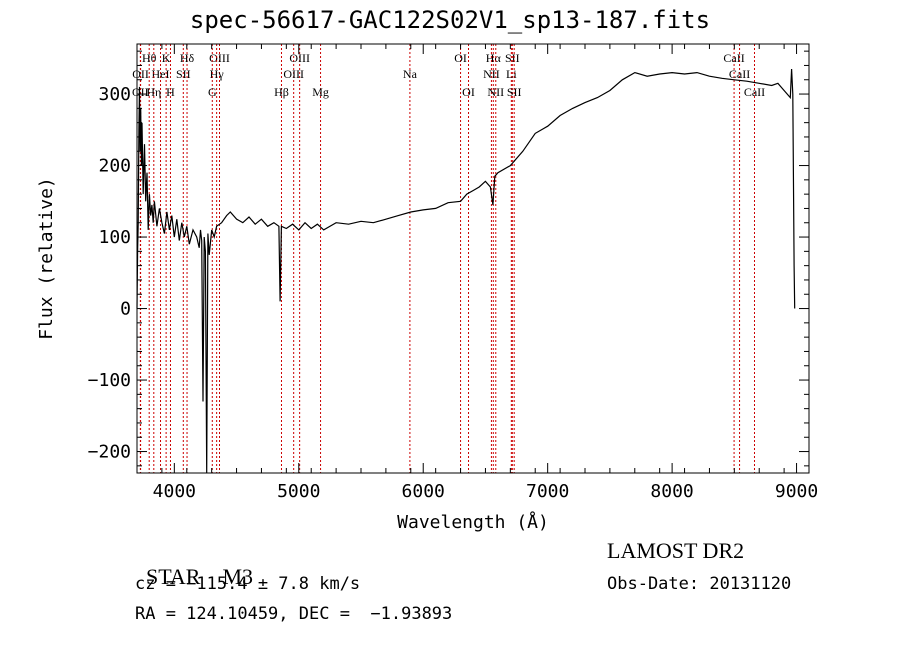 The height and width of the screenshot is (649, 900). I want to click on velocity-label: cz = −115.4 ± 7.8 km/s, so click(248, 584).